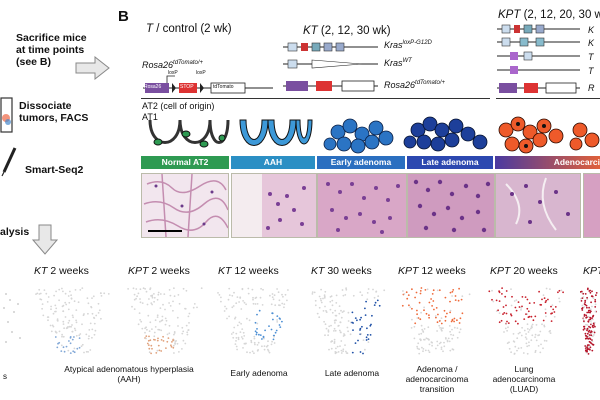 This screenshot has width=600, height=400. Describe the element at coordinates (248, 271) in the screenshot. I see `umap-title-kt-12wk: KT 12 weeks` at that location.